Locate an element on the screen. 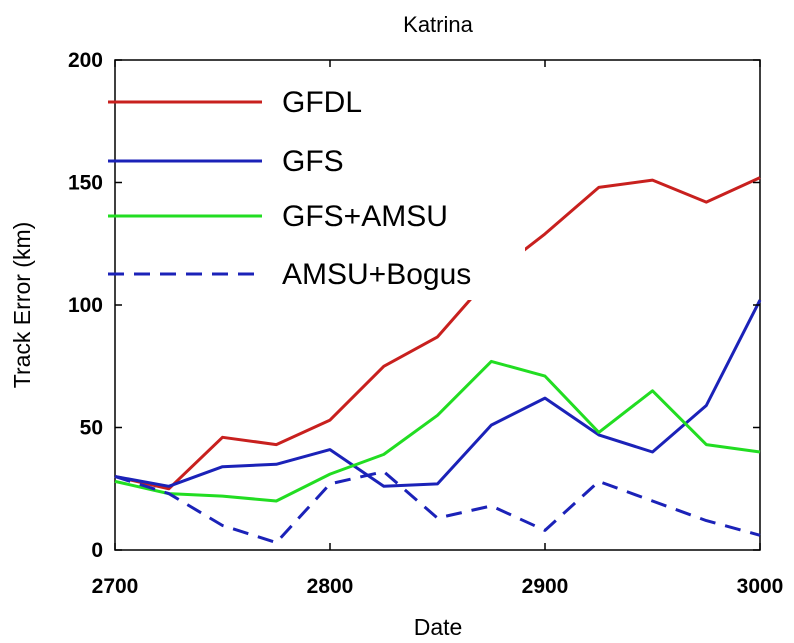  y-tick-label-3: 150 is located at coordinates (85, 183).